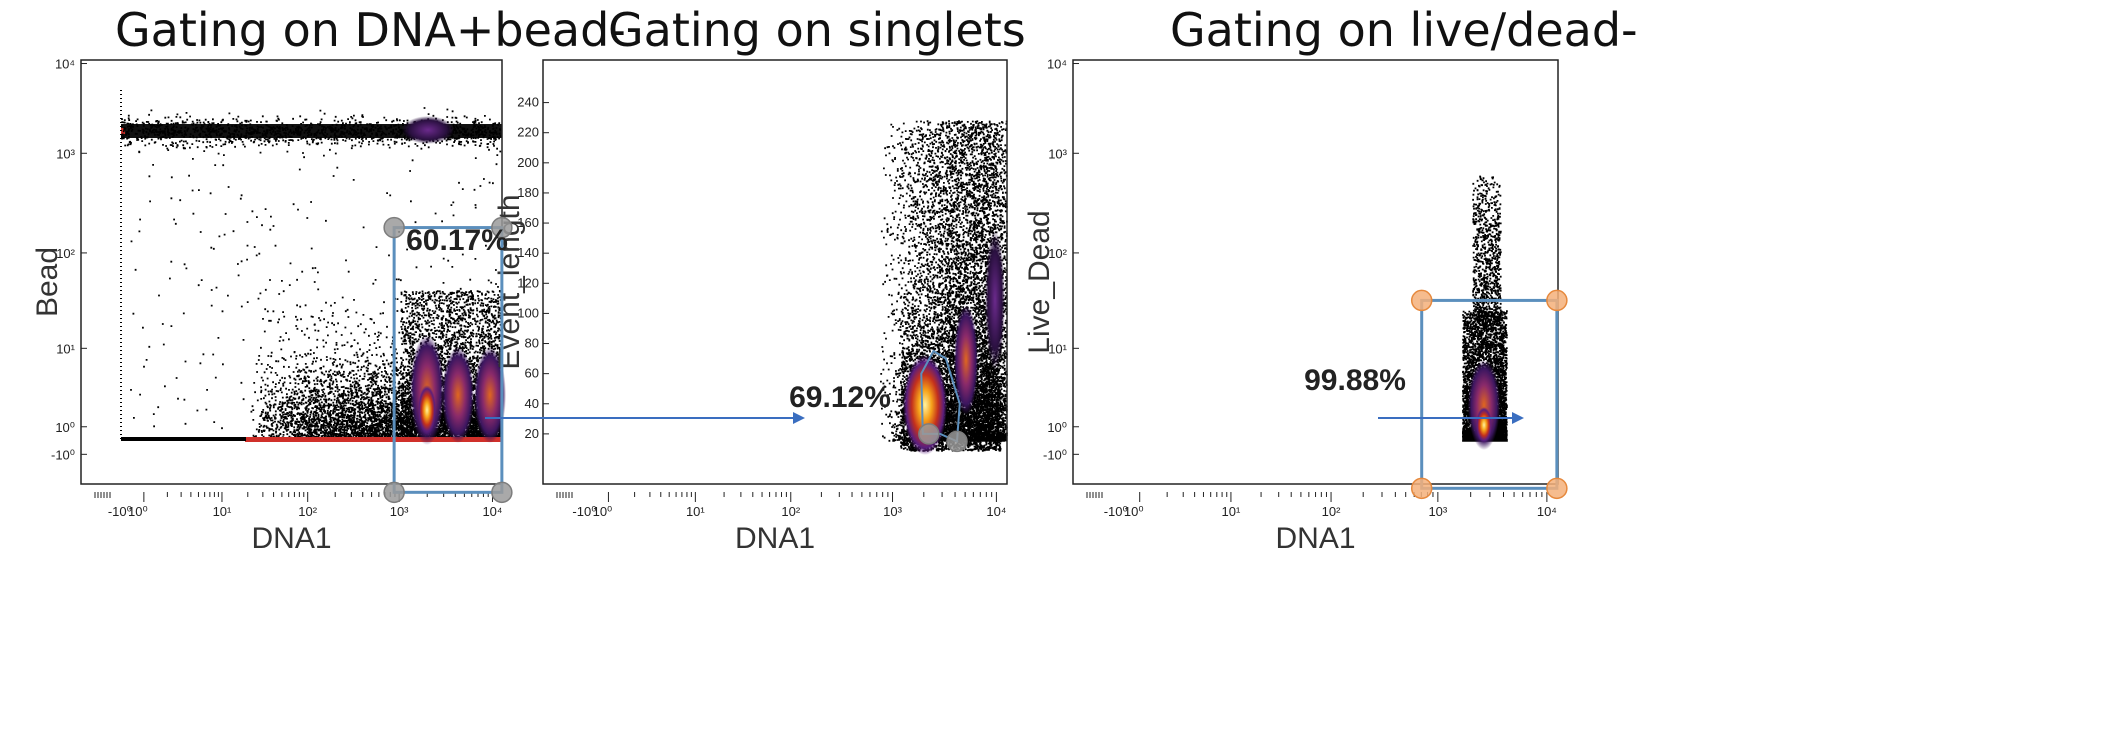  I want to click on y-tick-label: 40, so click(532, 403).